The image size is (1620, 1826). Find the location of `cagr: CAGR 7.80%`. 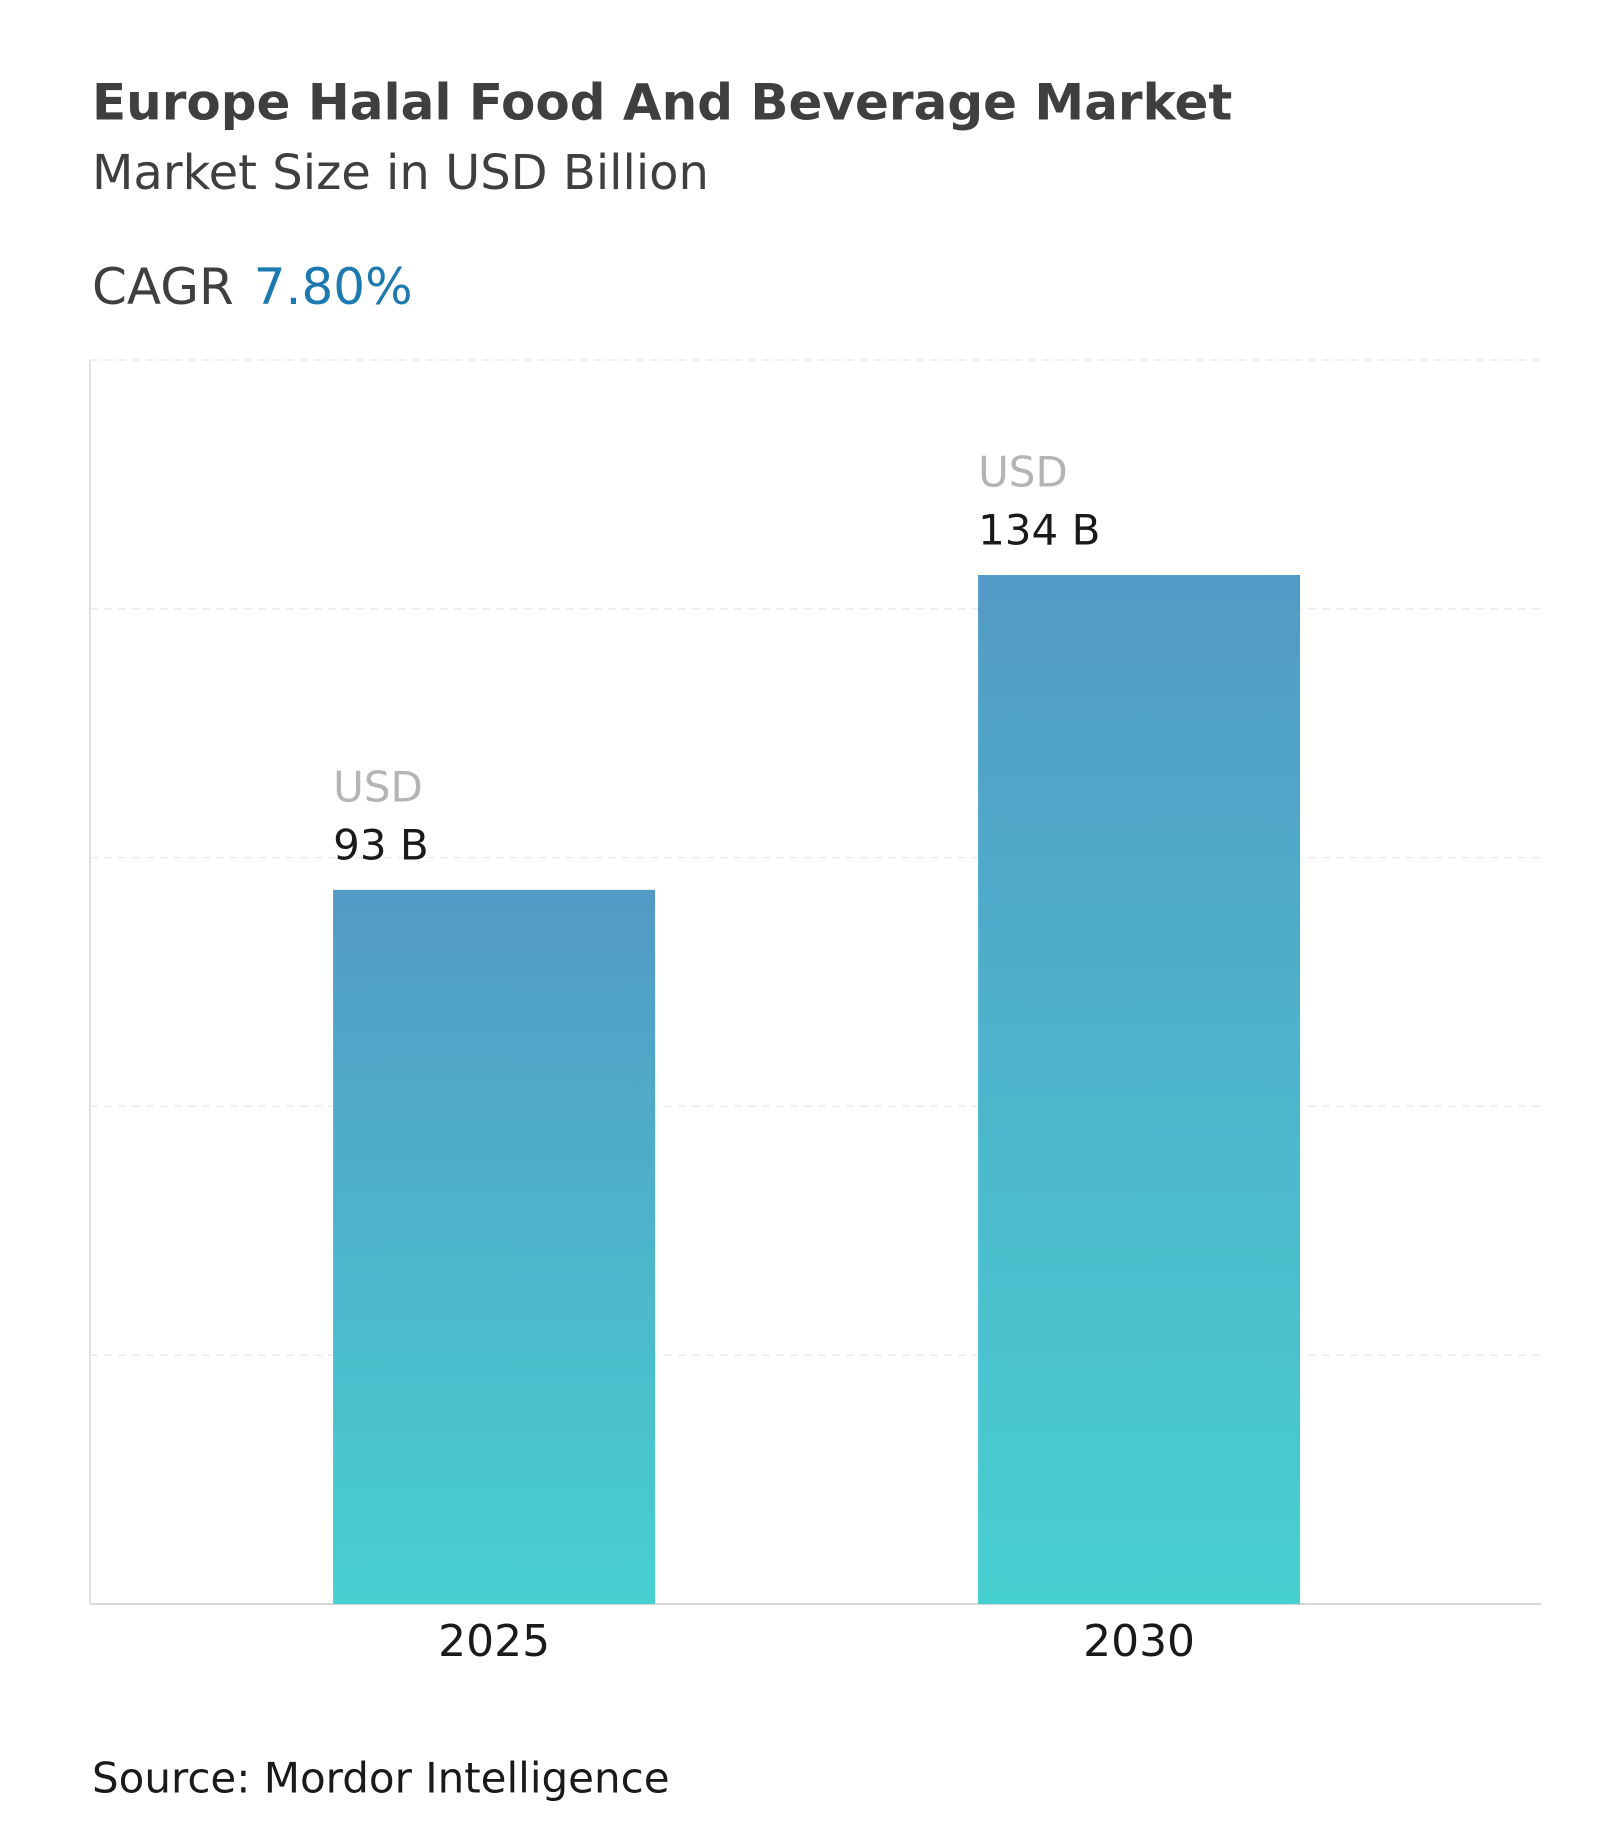

cagr: CAGR 7.80% is located at coordinates (252, 287).